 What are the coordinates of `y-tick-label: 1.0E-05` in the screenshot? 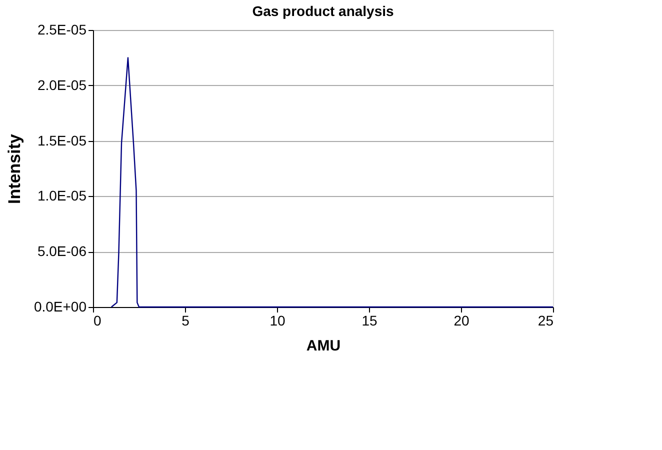 It's located at (62, 196).